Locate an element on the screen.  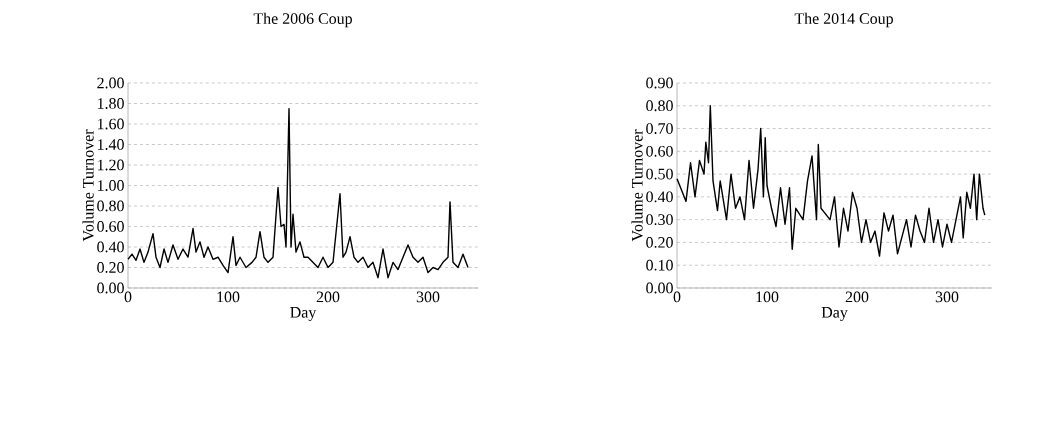
y-tick-label: 0.30 is located at coordinates (659, 220).